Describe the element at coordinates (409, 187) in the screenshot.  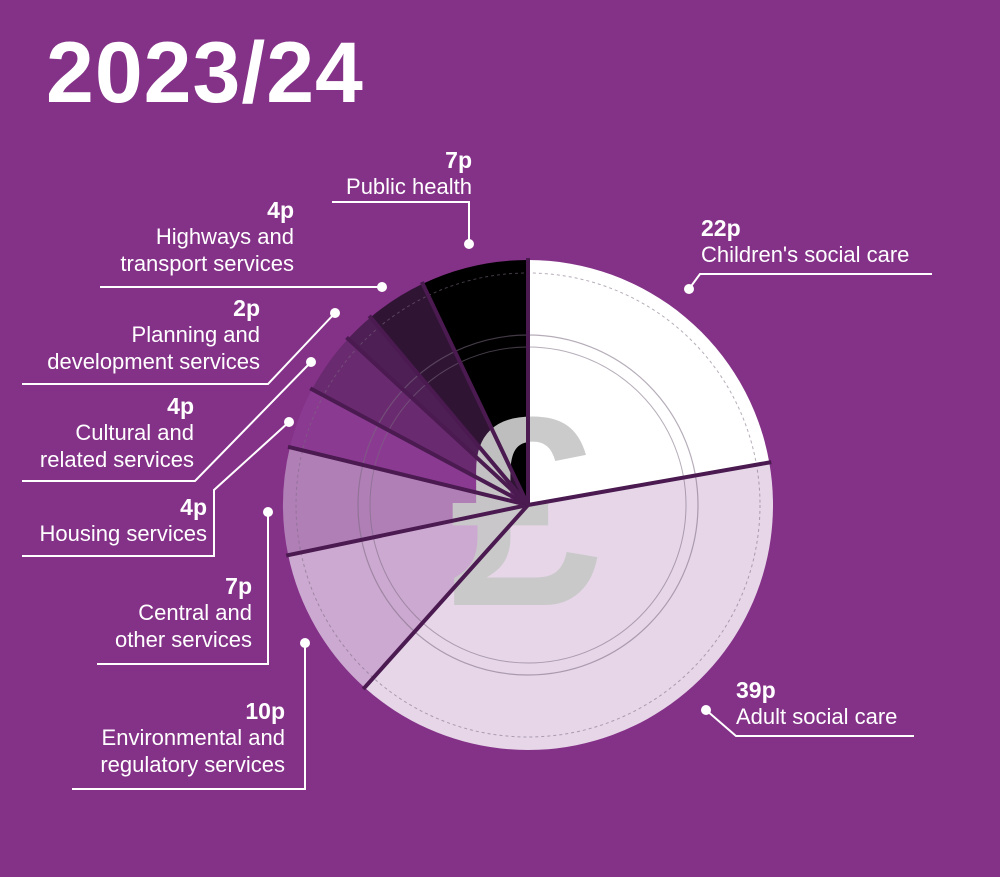
I see `category-label: Public health` at that location.